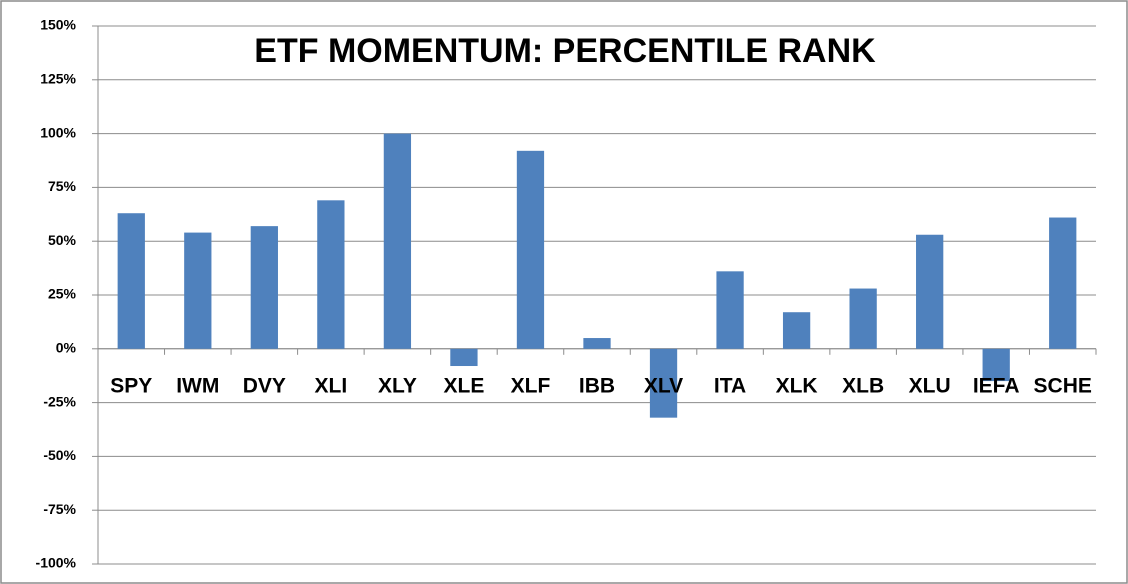 This screenshot has width=1128, height=584. I want to click on y-tick-label: -50%, so click(59, 455).